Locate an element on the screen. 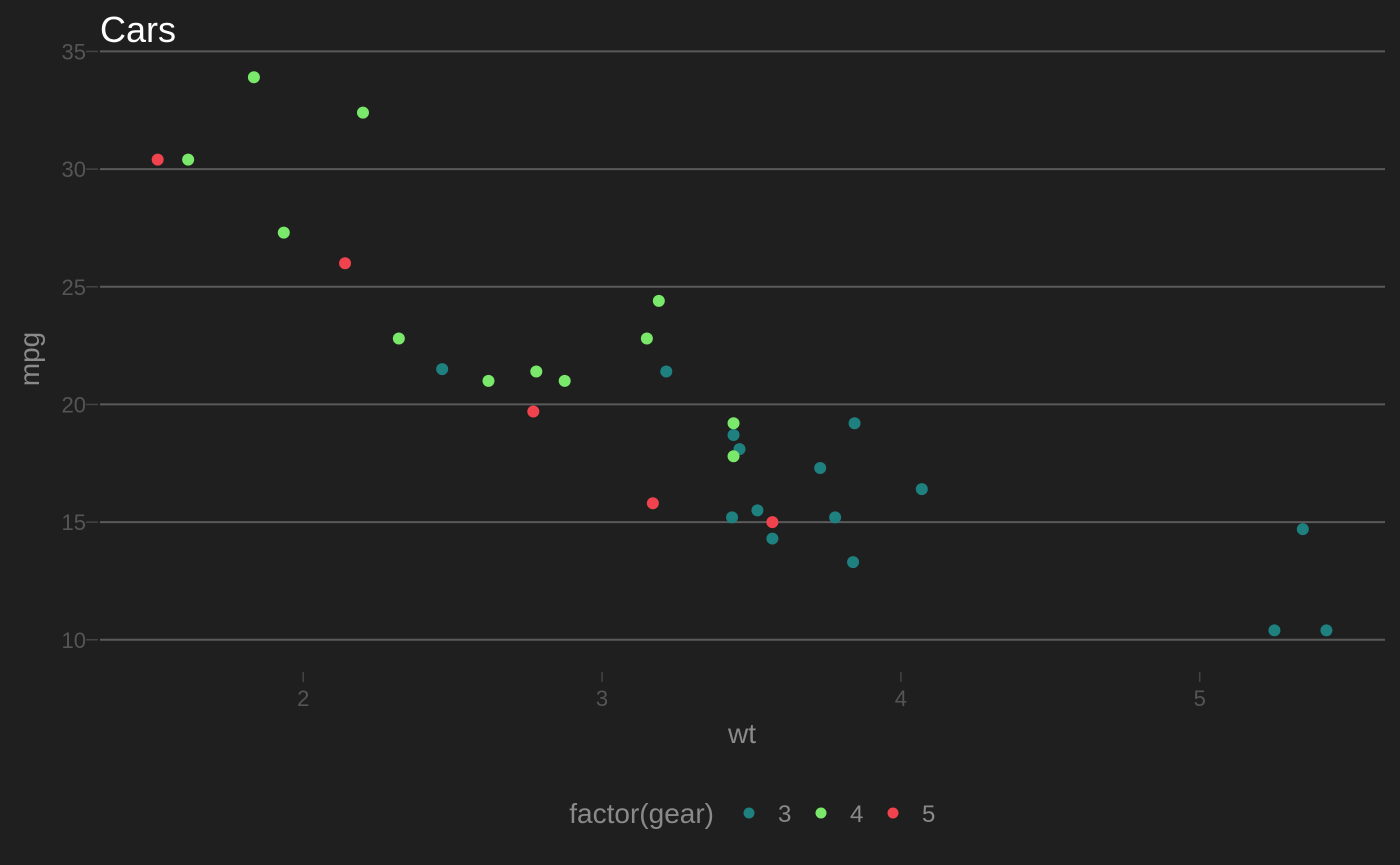 The image size is (1400, 865). x-axis-title: wt is located at coordinates (741, 733).